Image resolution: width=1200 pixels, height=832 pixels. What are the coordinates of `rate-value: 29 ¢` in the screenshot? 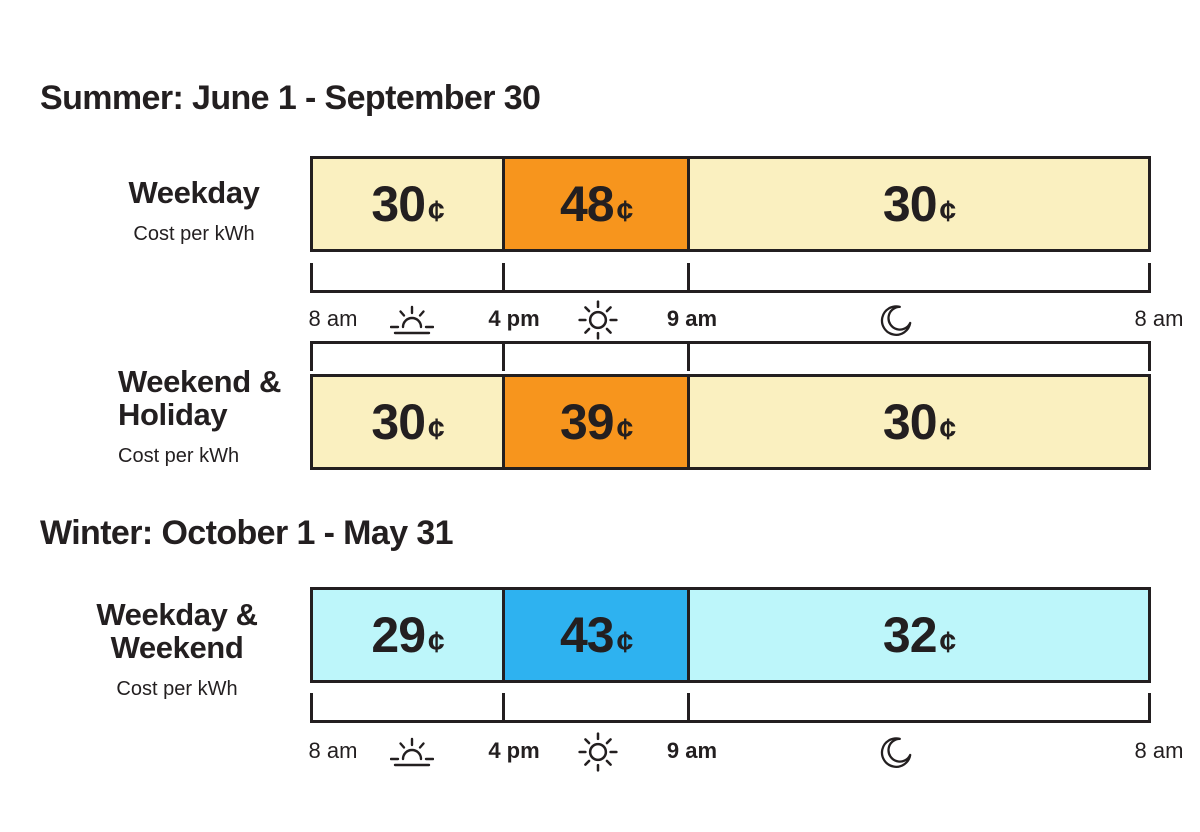 It's located at (408, 635).